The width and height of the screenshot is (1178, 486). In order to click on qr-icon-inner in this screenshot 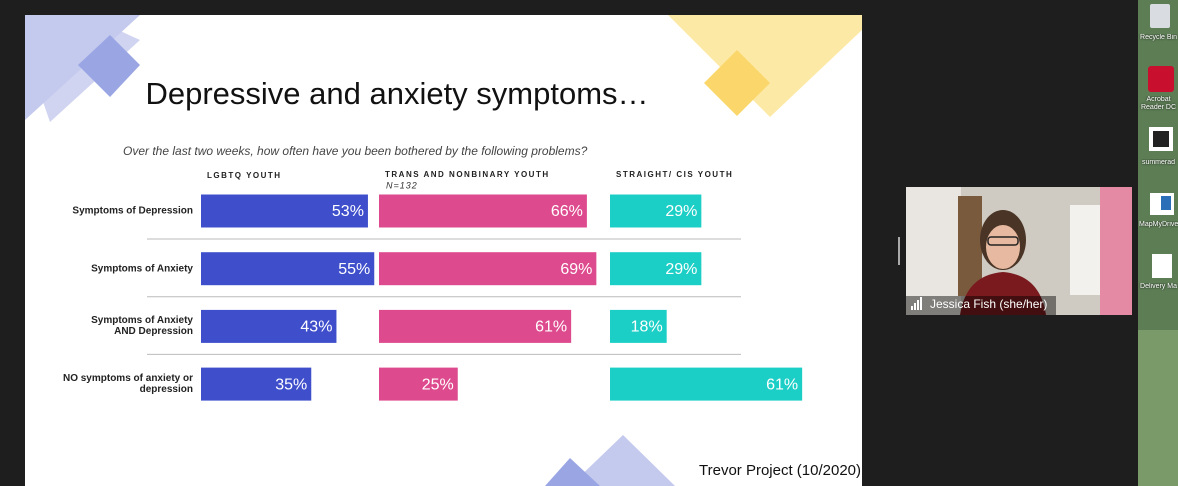, I will do `click(1161, 139)`.